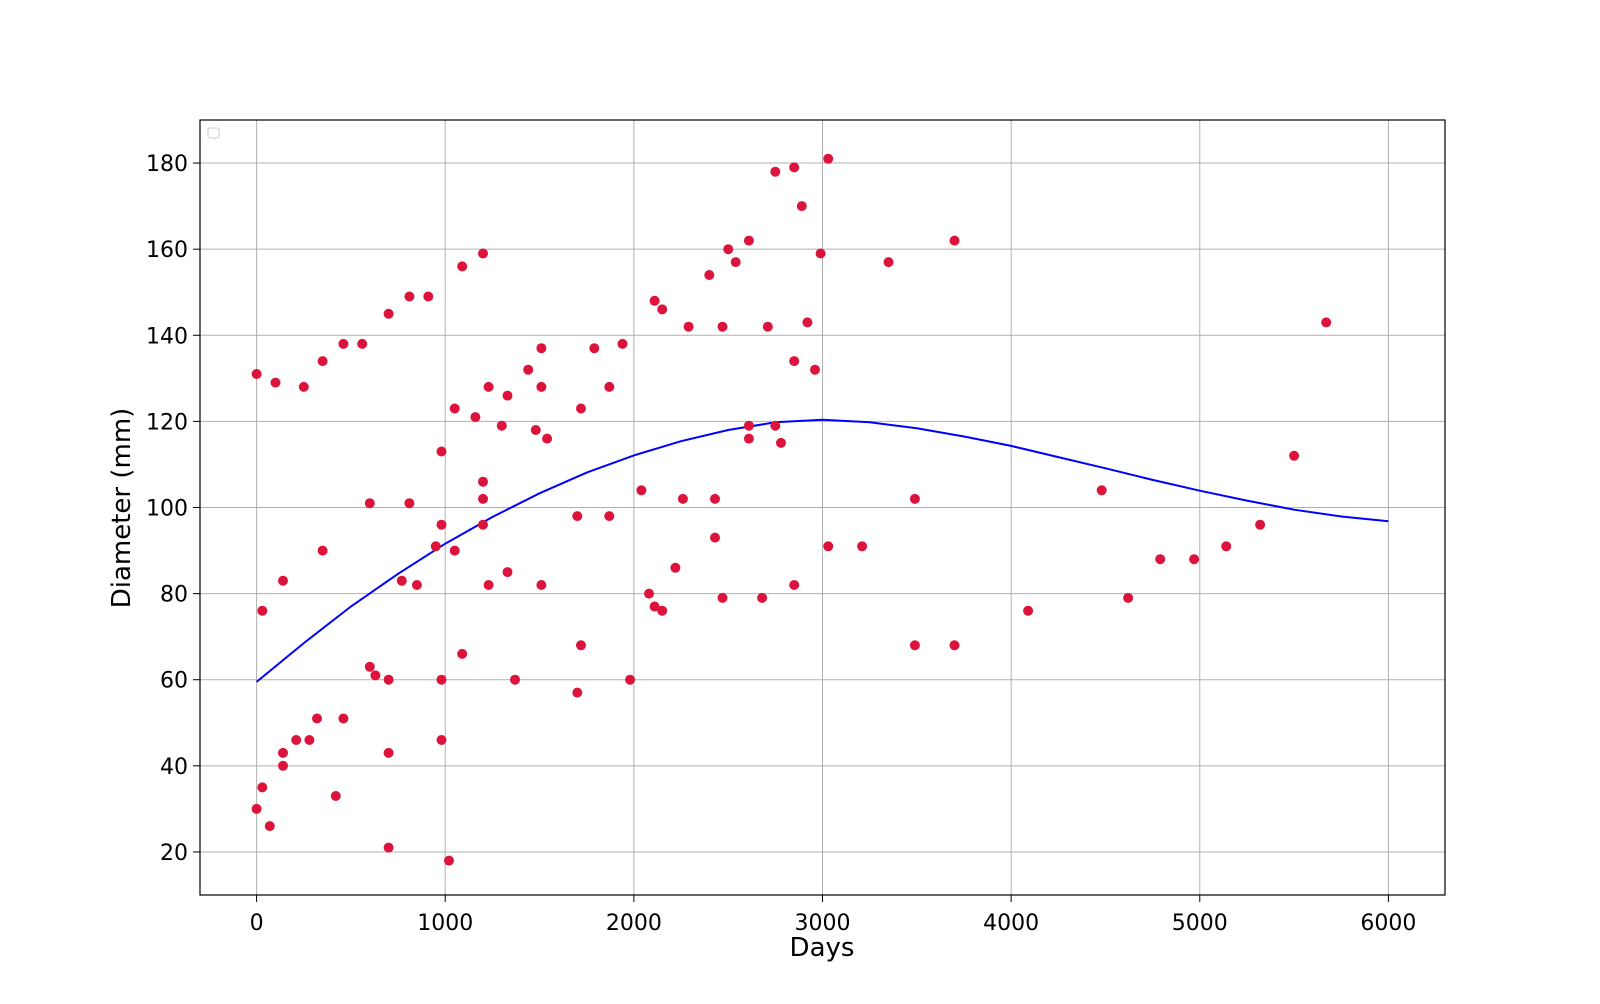 The image size is (1600, 1004). I want to click on x-axis-label: Days, so click(822, 948).